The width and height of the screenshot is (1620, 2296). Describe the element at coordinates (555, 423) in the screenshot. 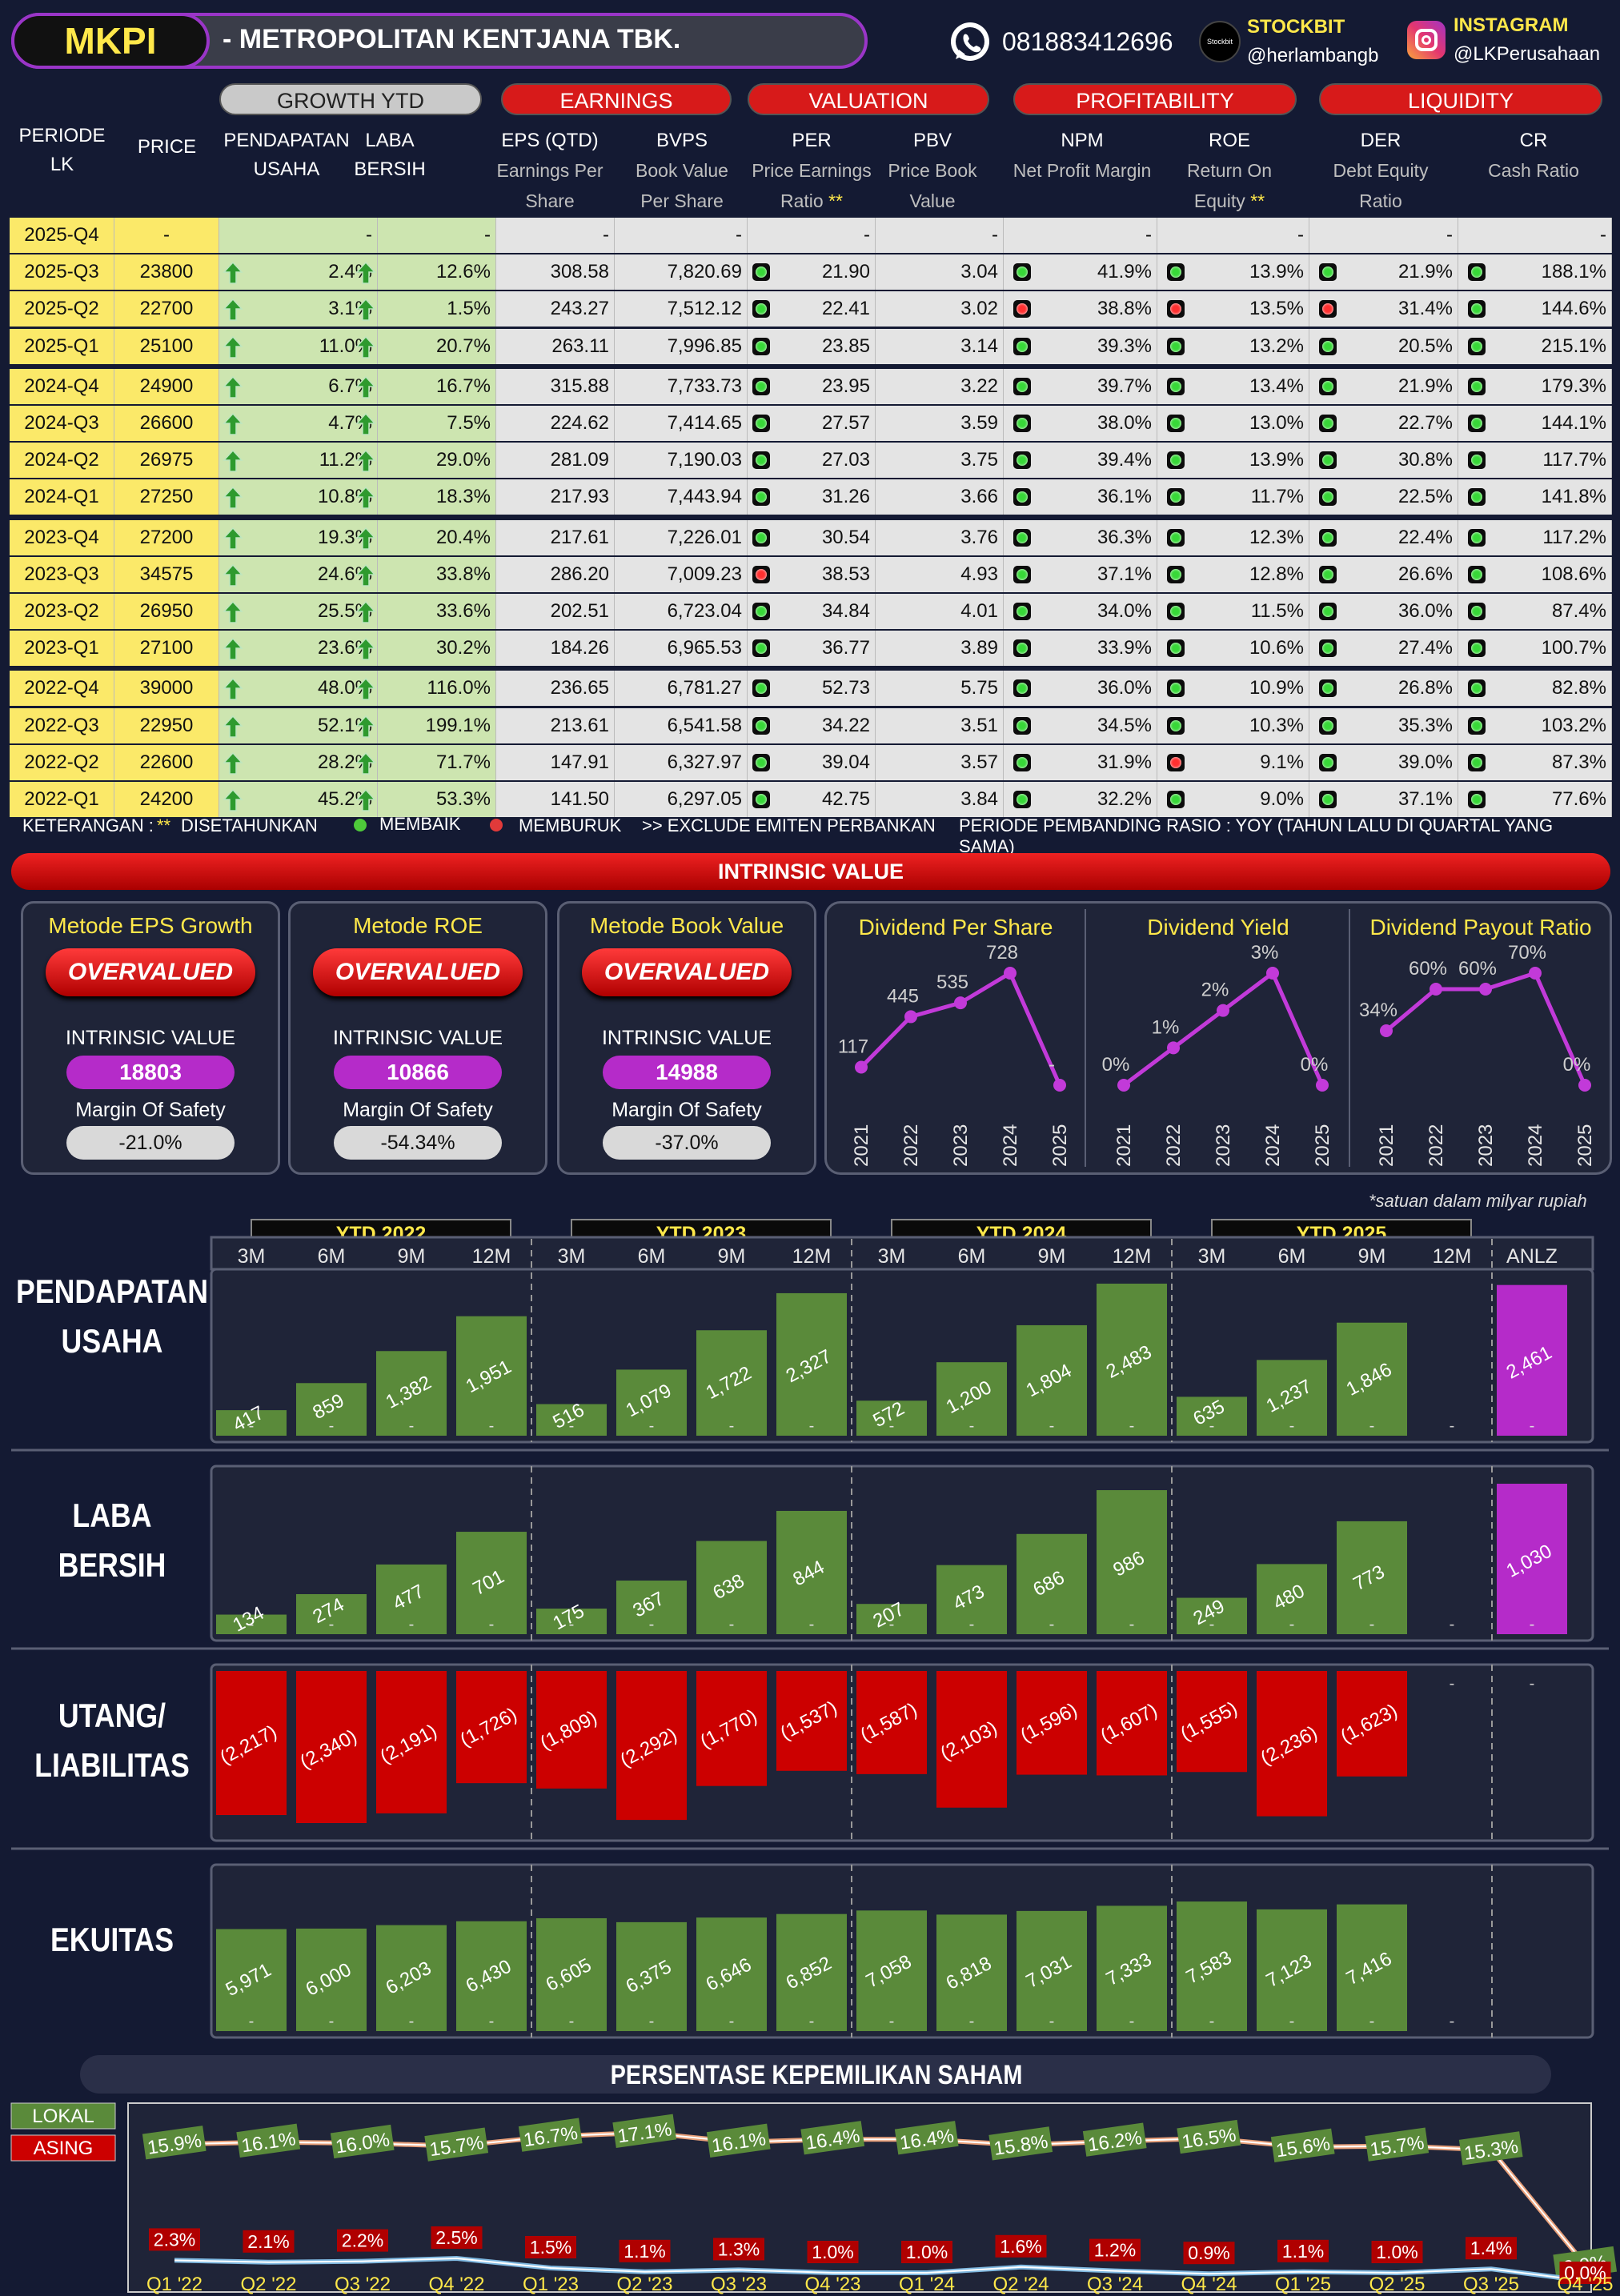

I see `eps-cell: 224.62` at that location.